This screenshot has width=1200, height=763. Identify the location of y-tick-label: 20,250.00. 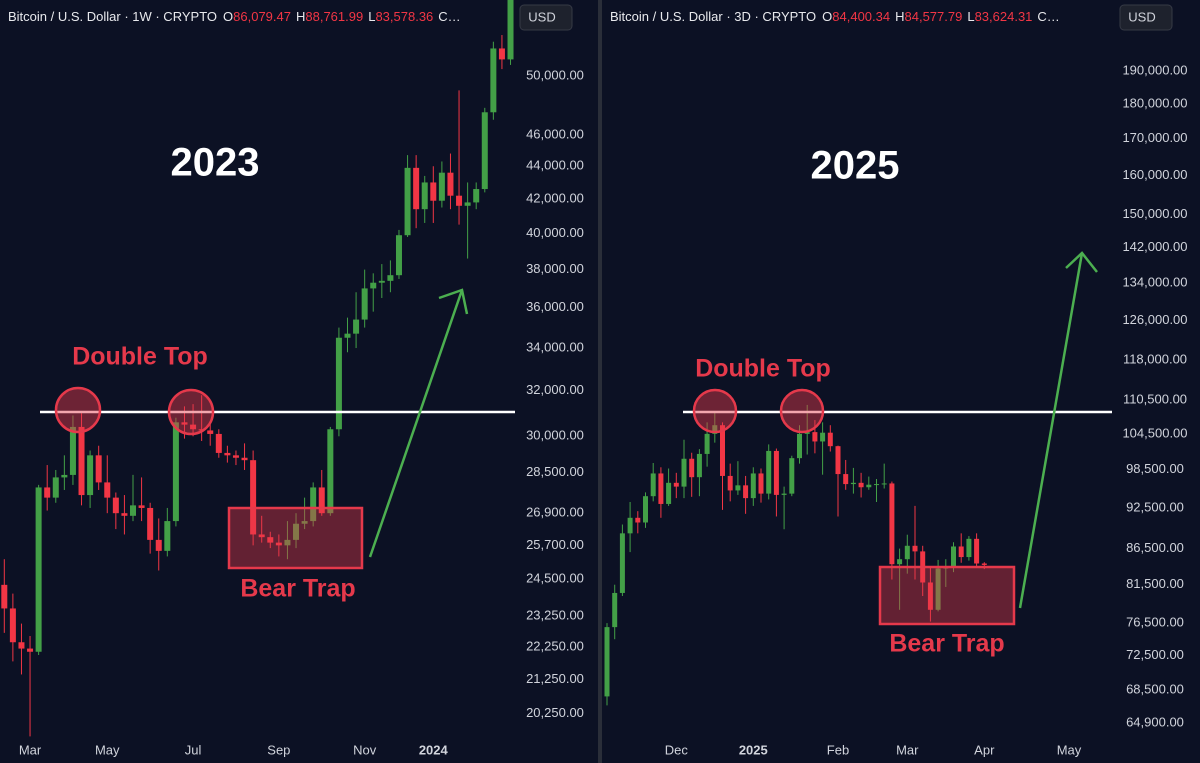
(555, 712).